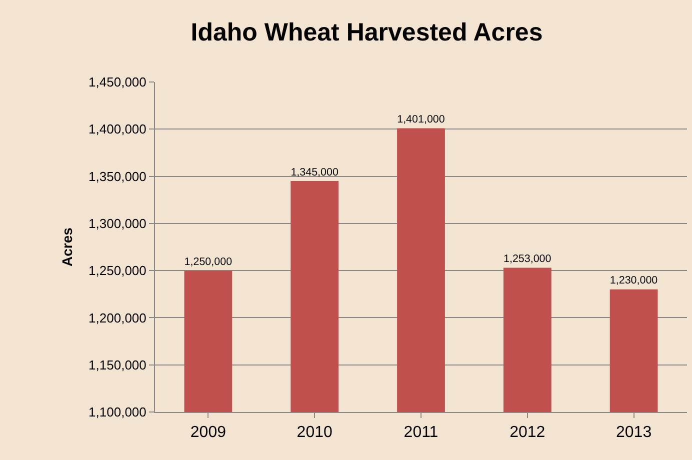 This screenshot has height=460, width=692. What do you see at coordinates (421, 433) in the screenshot?
I see `x-tick-label: 2011` at bounding box center [421, 433].